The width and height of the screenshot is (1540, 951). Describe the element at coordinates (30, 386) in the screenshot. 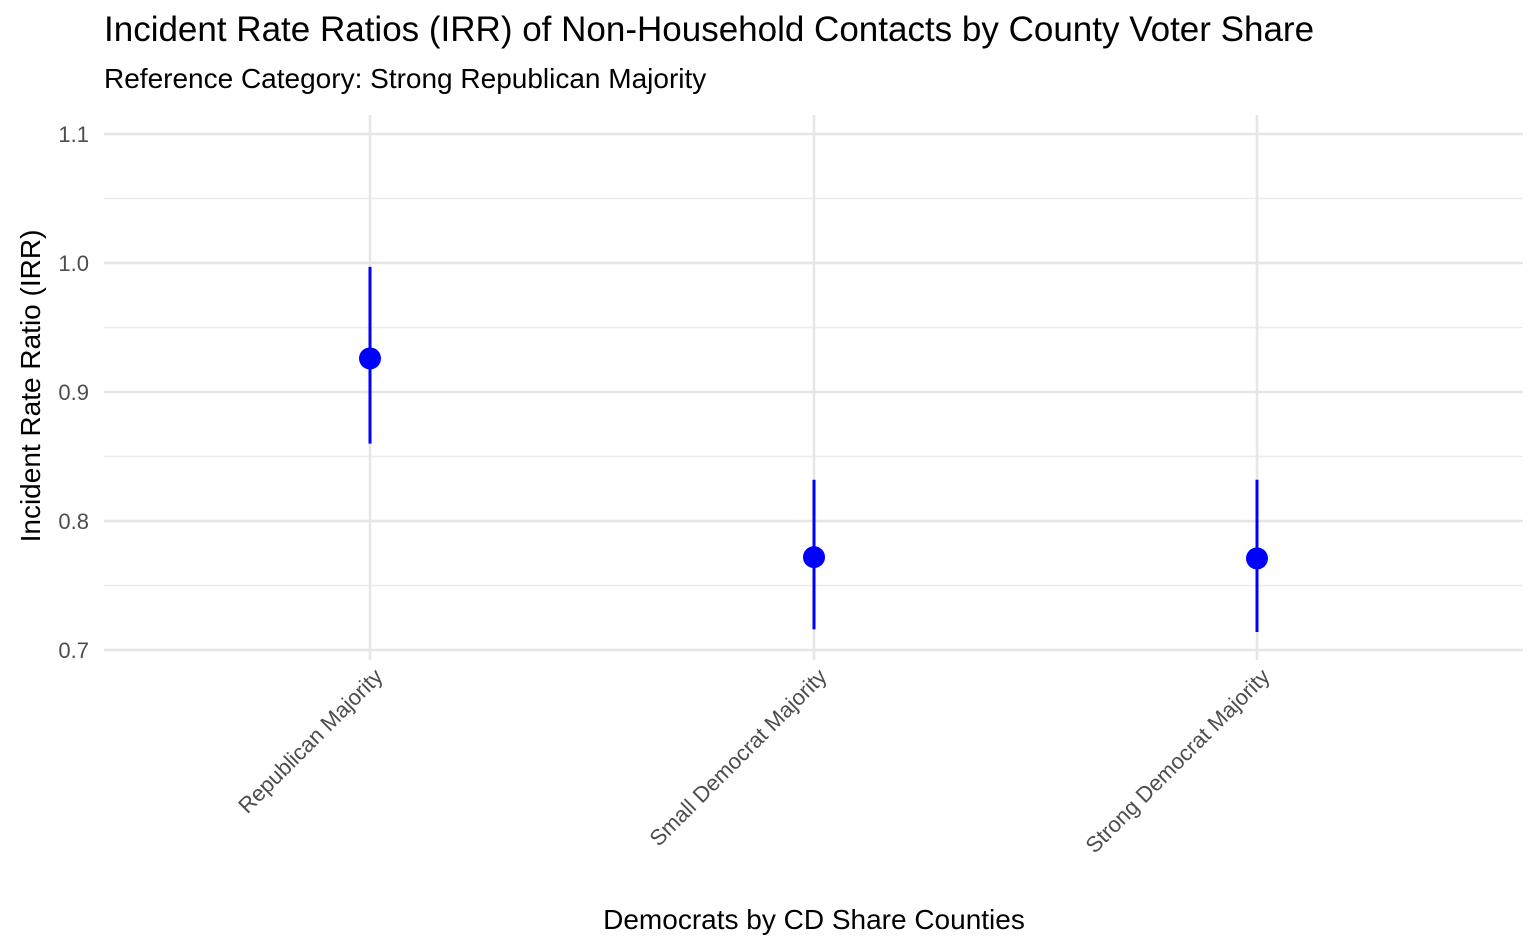

I see `y-axis-title: Incident Rate Ratio (IRR)` at that location.